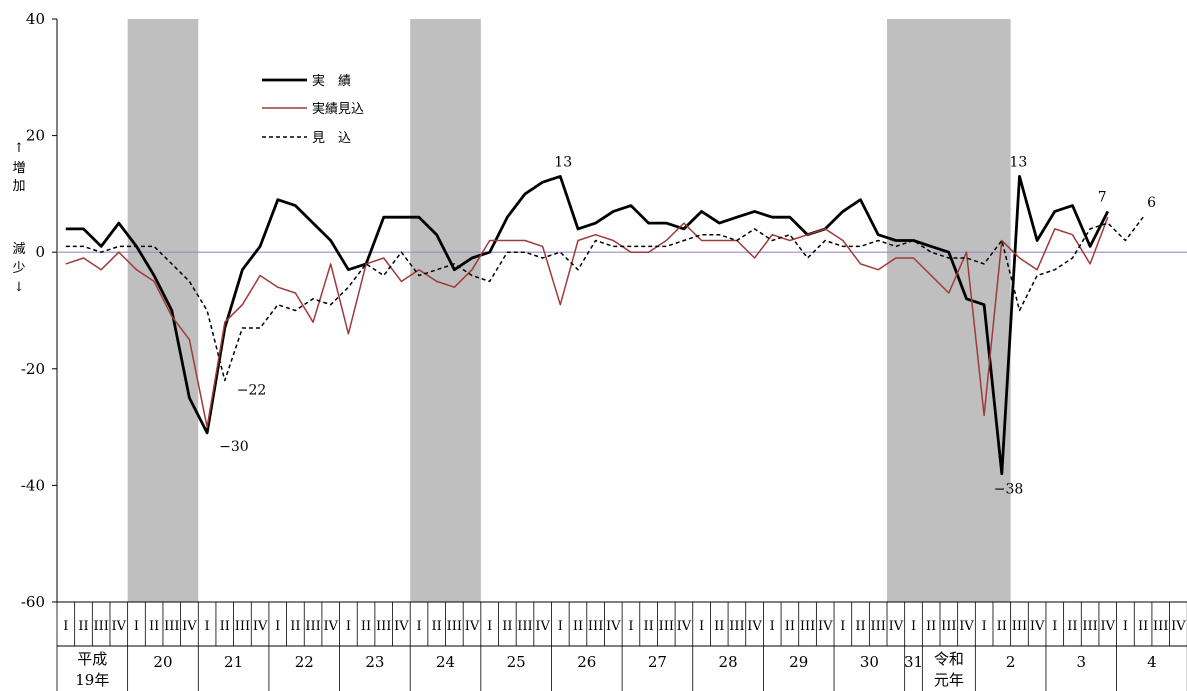 Image resolution: width=1187 pixels, height=691 pixels. Describe the element at coordinates (304, 662) in the screenshot. I see `x-year-label: 22` at that location.